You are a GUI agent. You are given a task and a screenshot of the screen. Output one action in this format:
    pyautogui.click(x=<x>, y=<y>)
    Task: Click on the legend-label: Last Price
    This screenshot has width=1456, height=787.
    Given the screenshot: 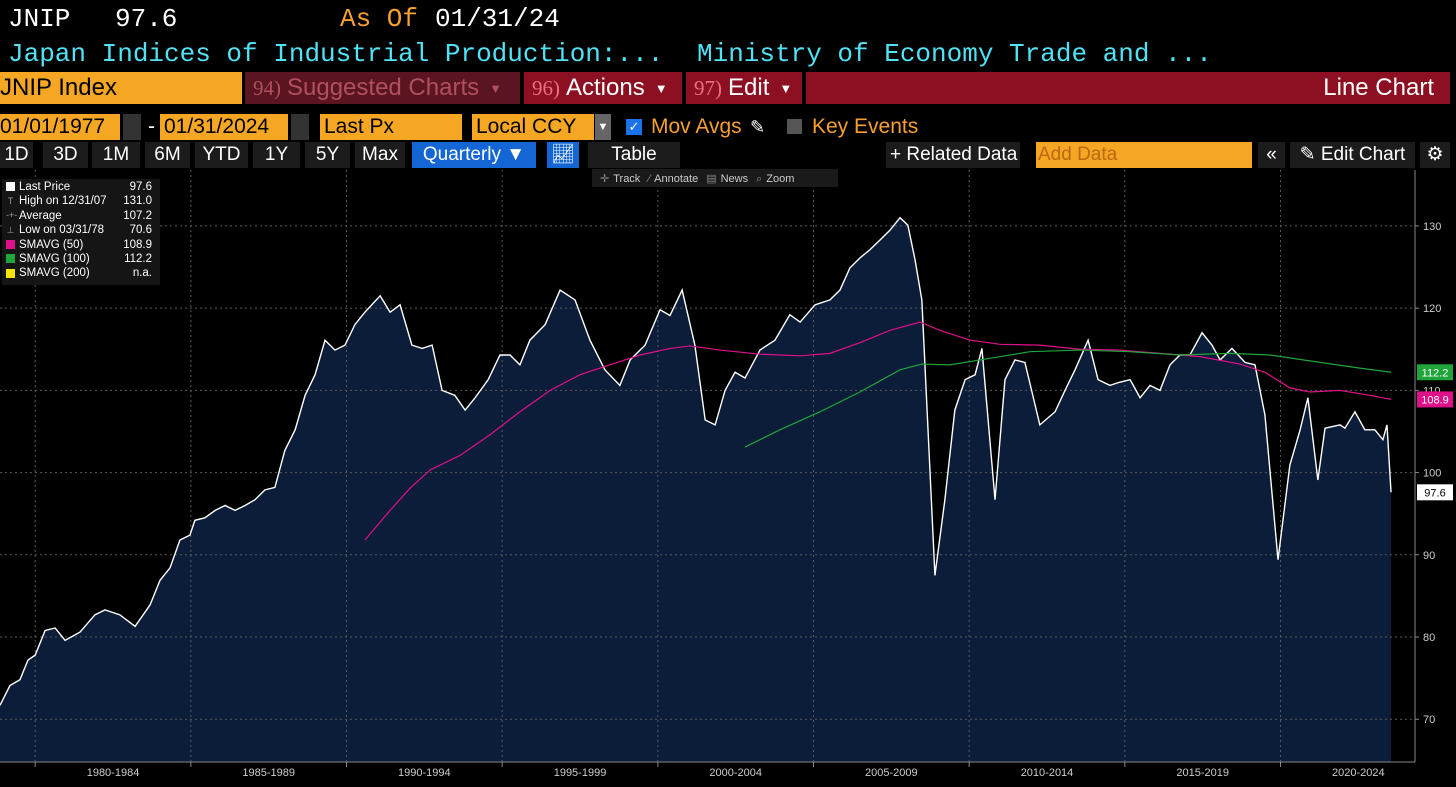 What is the action you would take?
    pyautogui.click(x=45, y=187)
    